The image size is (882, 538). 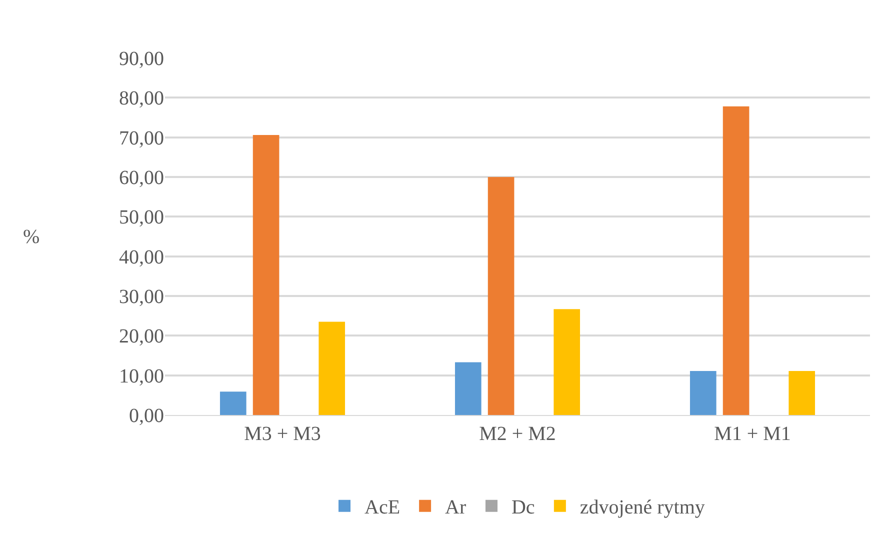 I want to click on legend-label: Dc, so click(x=523, y=507).